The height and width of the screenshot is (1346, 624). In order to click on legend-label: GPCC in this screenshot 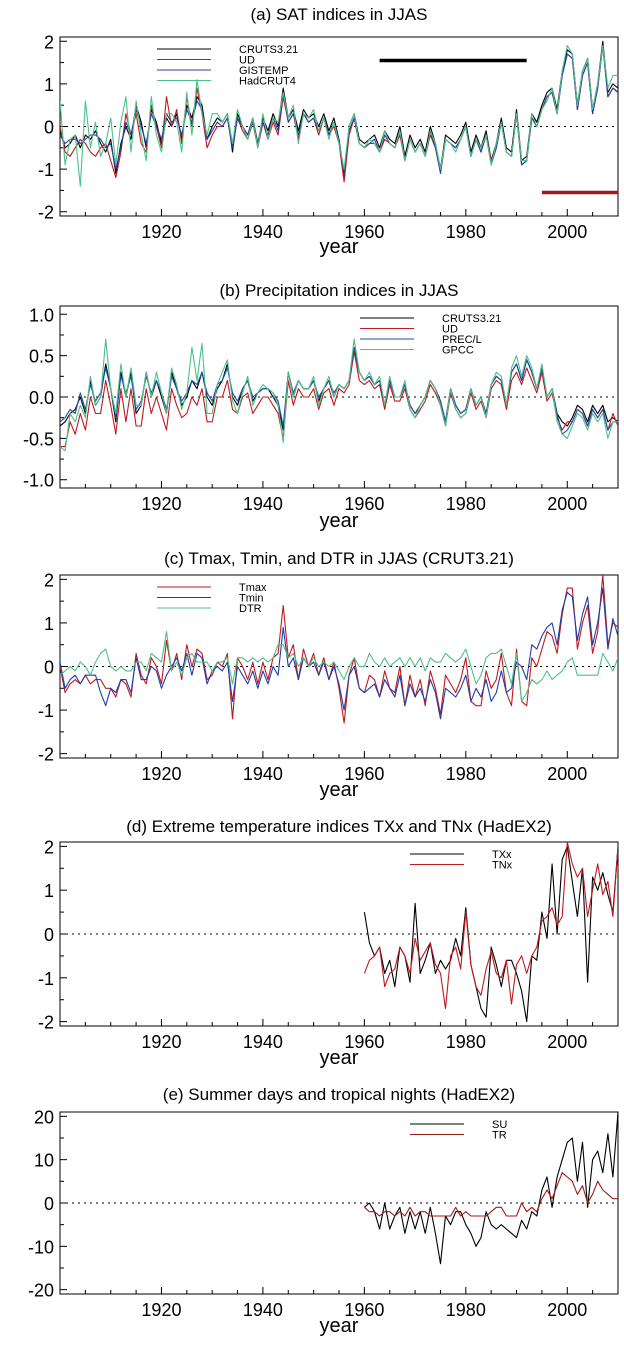, I will do `click(458, 351)`.